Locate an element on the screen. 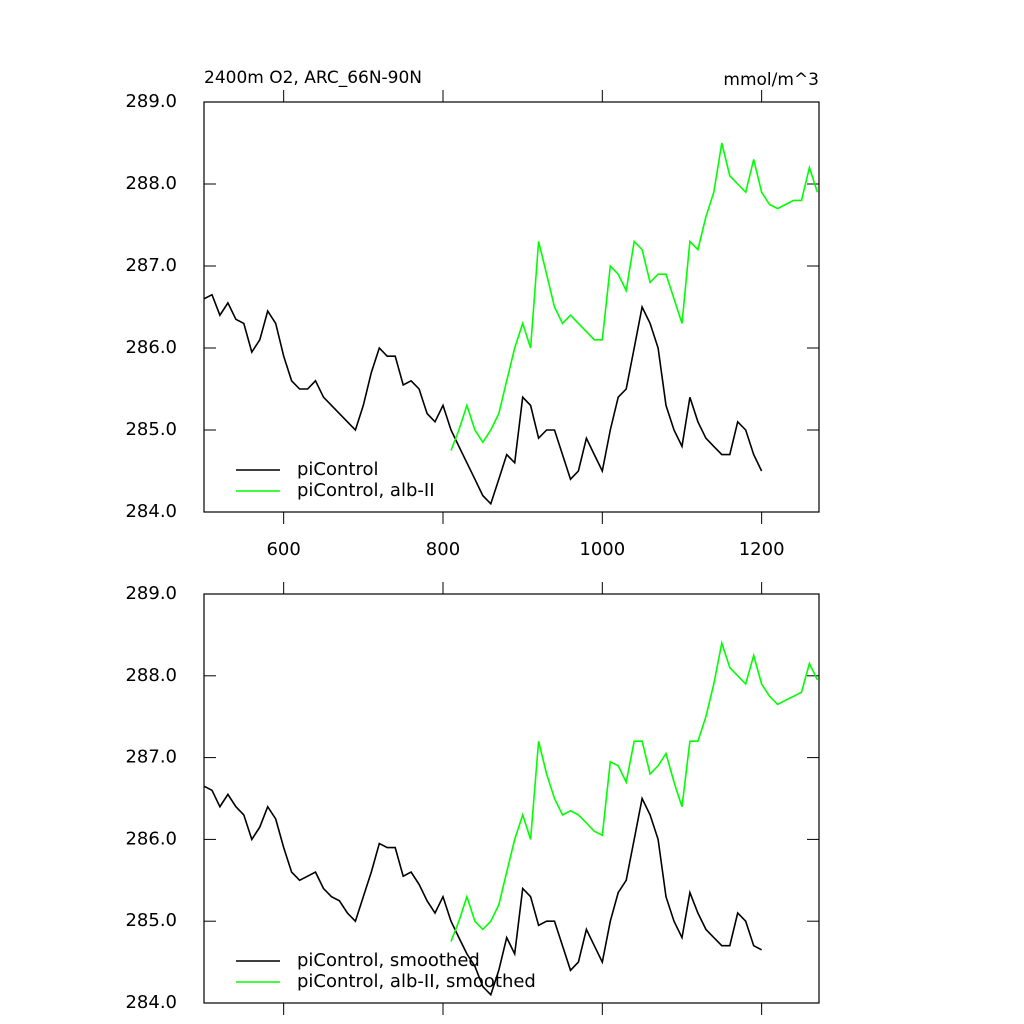 The width and height of the screenshot is (1024, 1024). chart-title: 2400m O2, ARC_66N-90N is located at coordinates (313, 78).